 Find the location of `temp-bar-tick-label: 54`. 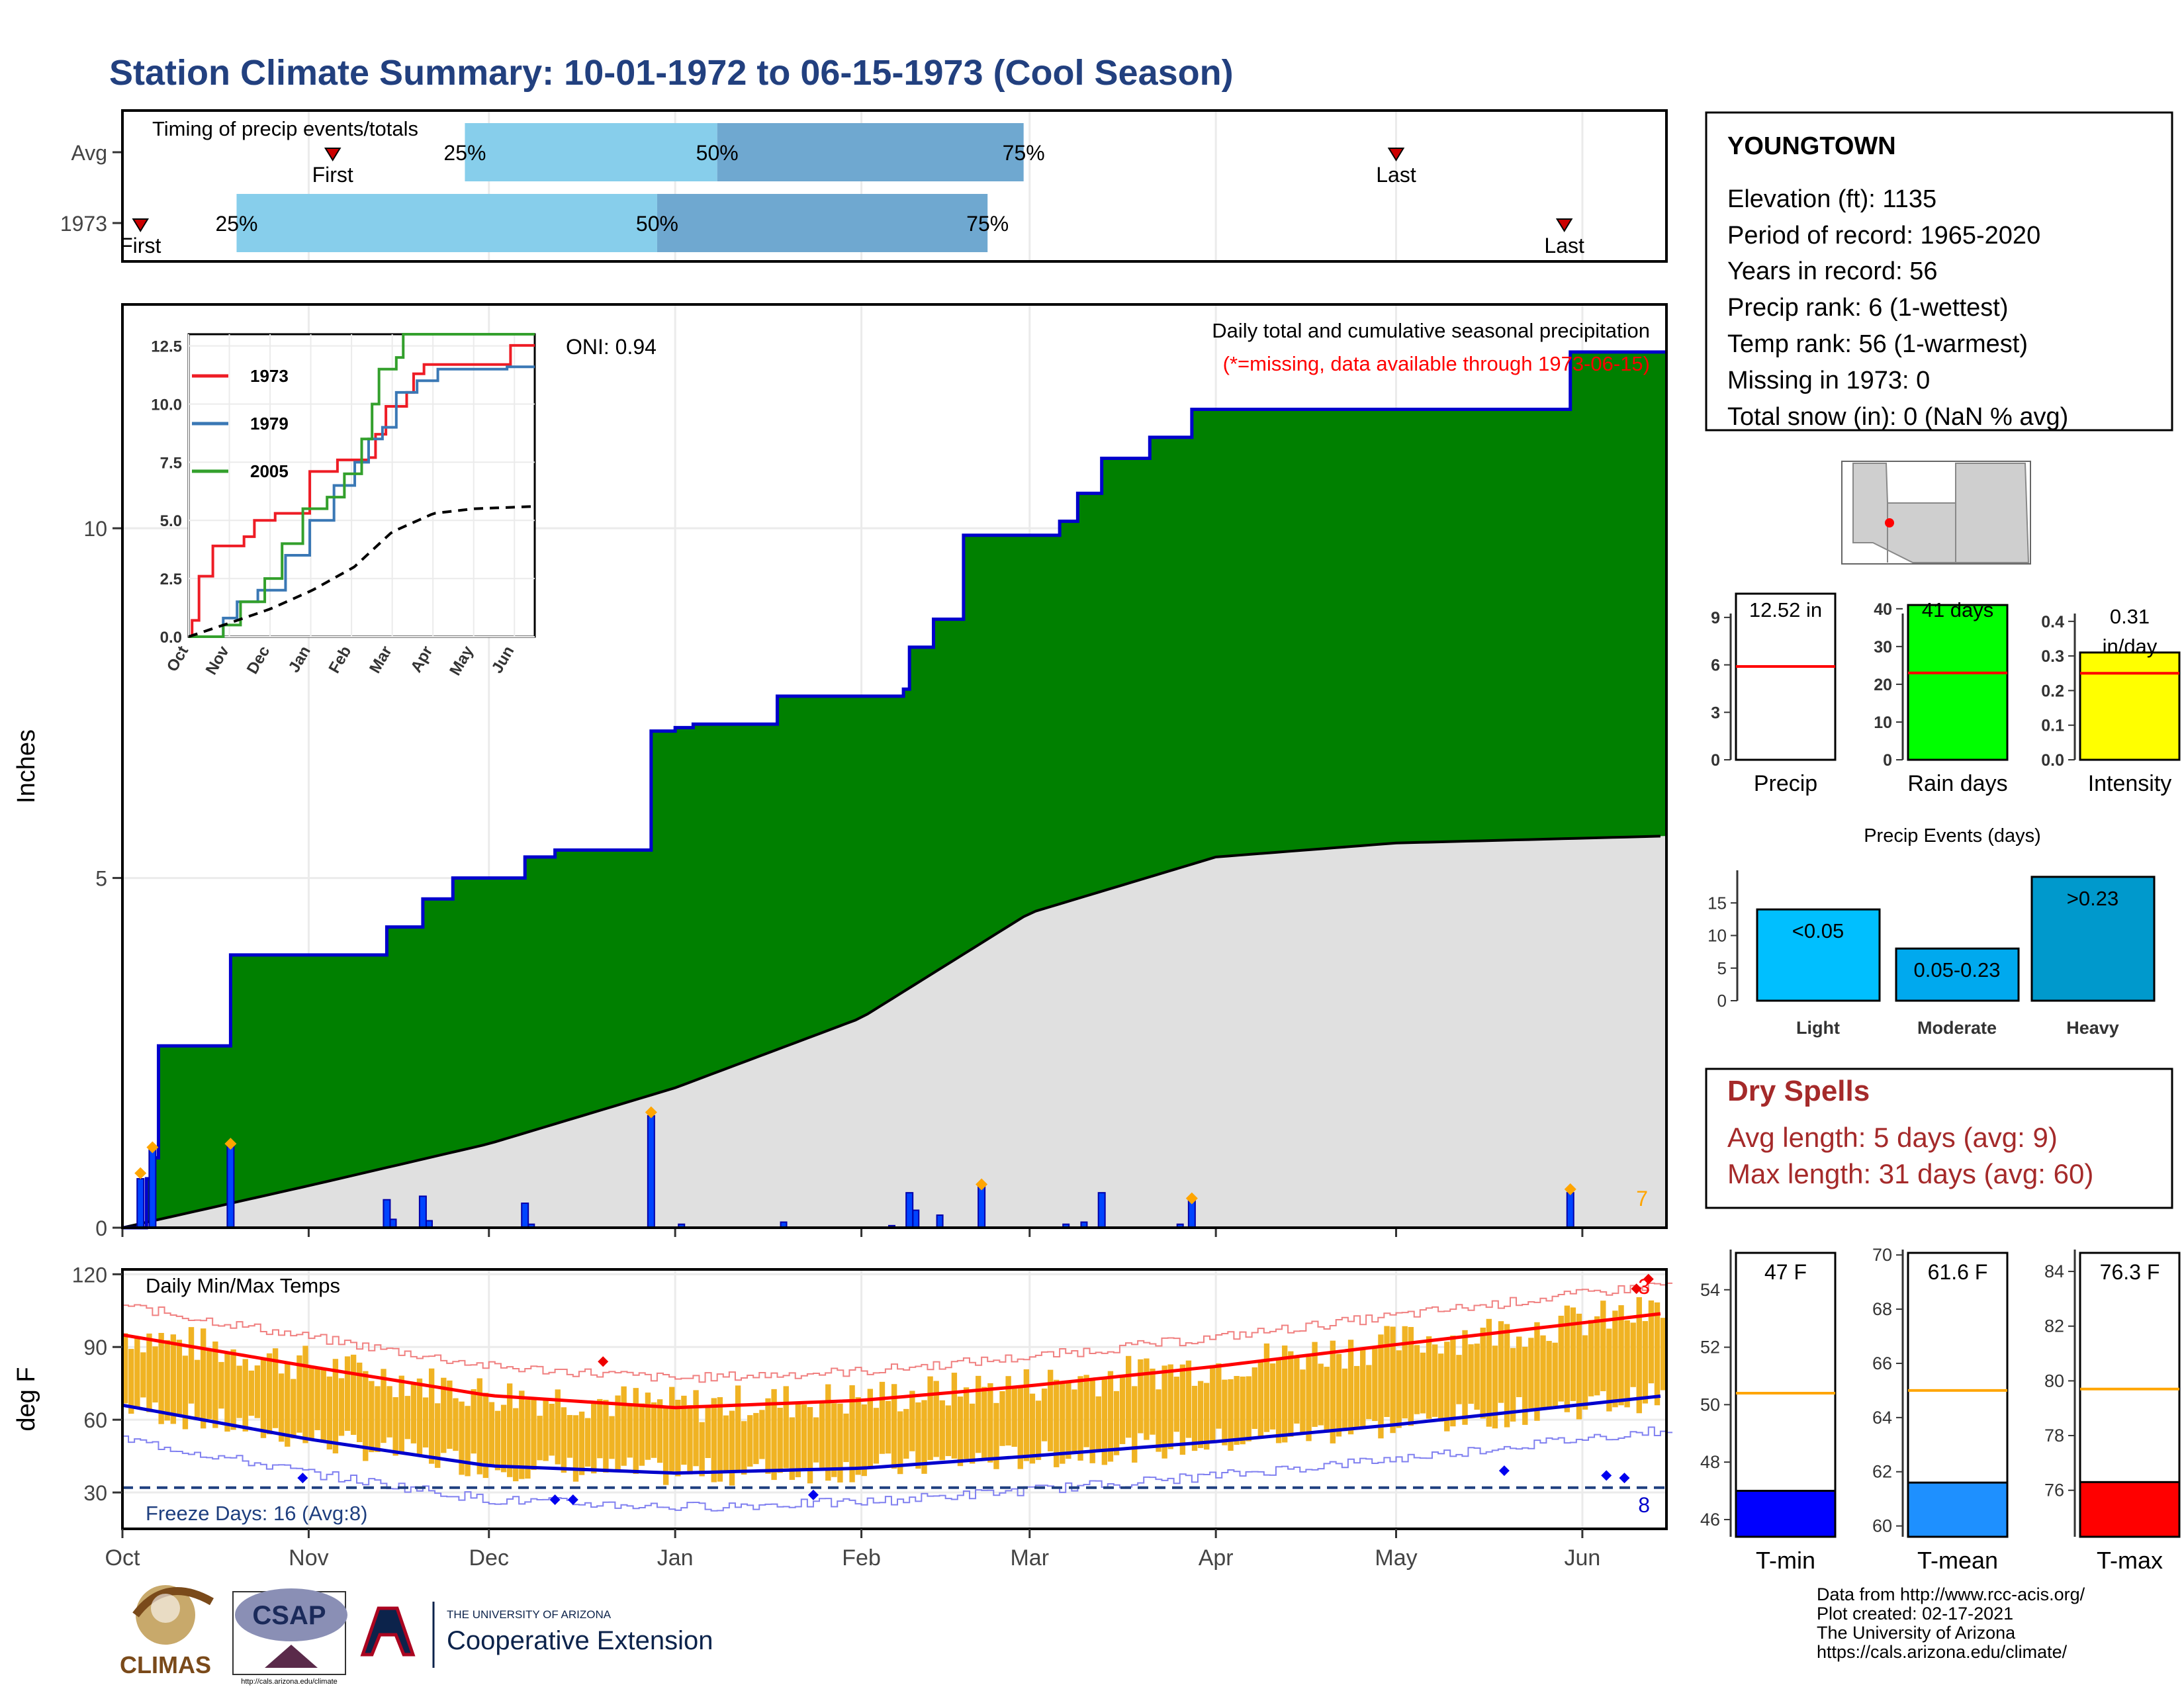

temp-bar-tick-label: 54 is located at coordinates (1710, 1290).